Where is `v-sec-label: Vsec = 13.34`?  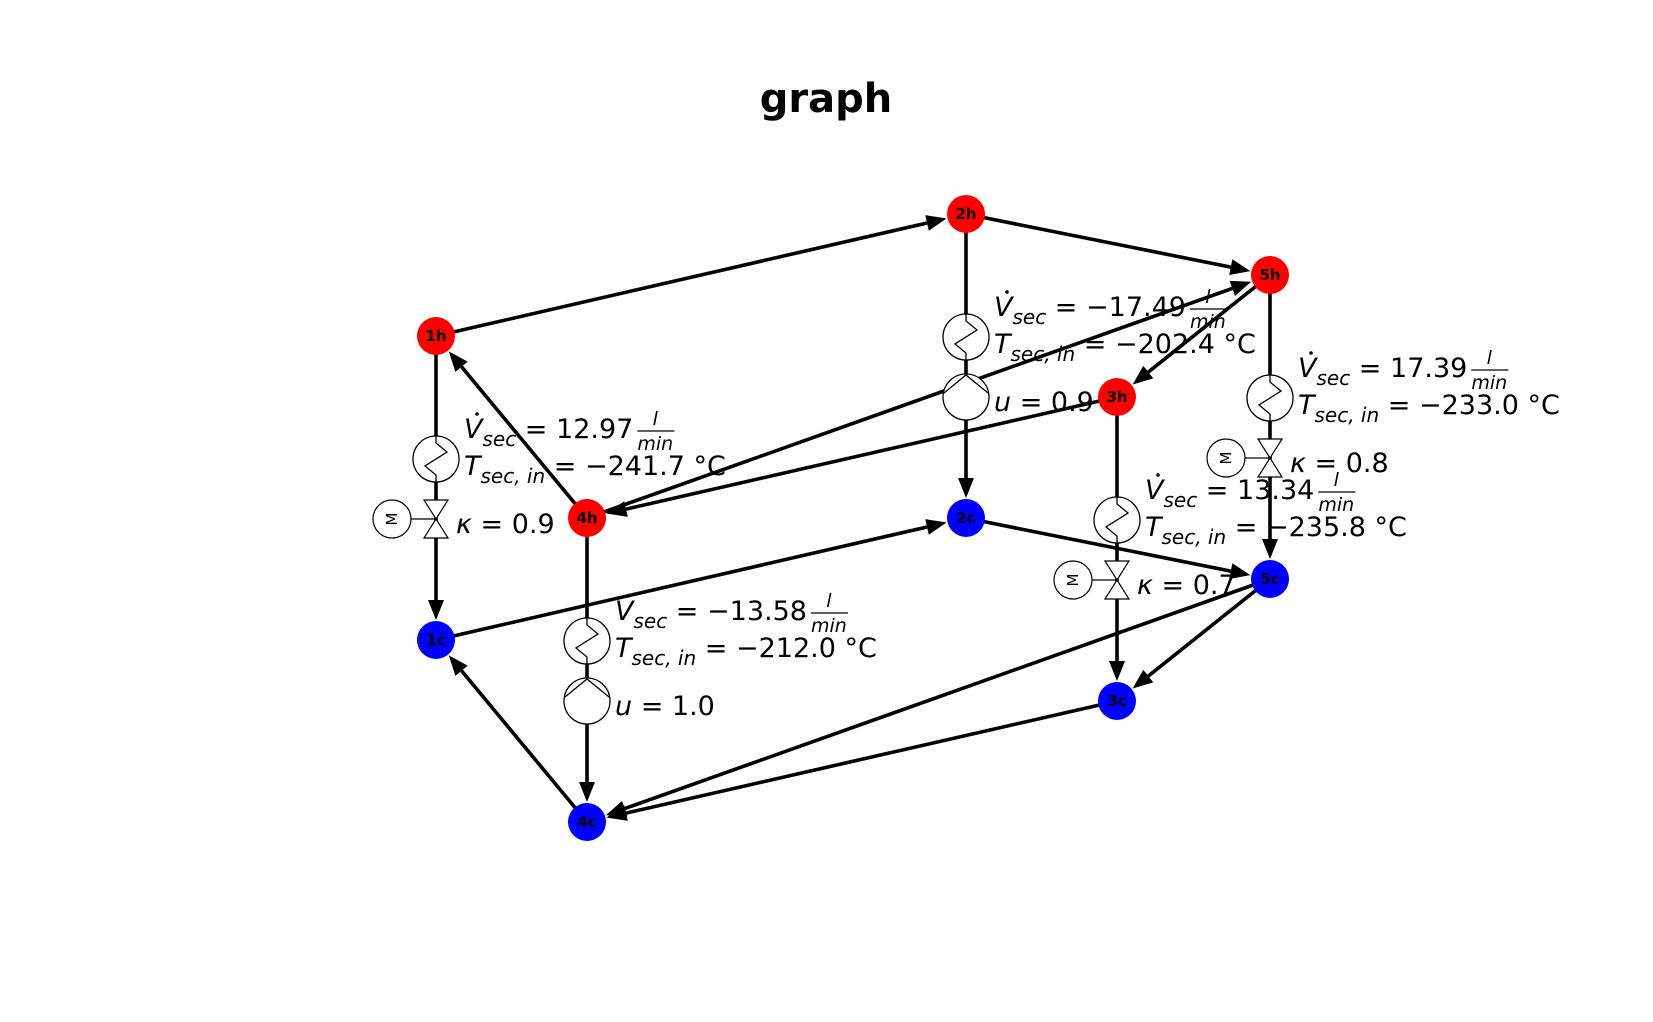 v-sec-label: Vsec = 13.34 is located at coordinates (1229, 493).